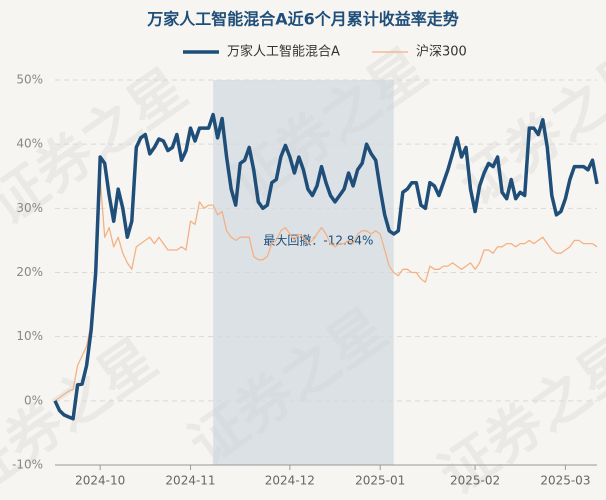 This screenshot has width=606, height=500. What do you see at coordinates (100, 481) in the screenshot?
I see `x-tick-label: 2024-10` at bounding box center [100, 481].